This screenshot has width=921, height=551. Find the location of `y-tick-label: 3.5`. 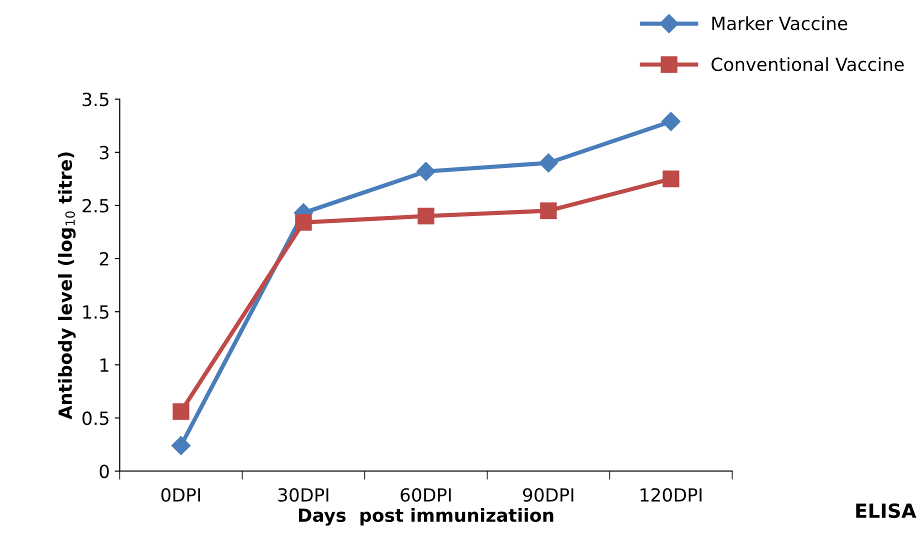

y-tick-label: 3.5 is located at coordinates (95, 99).